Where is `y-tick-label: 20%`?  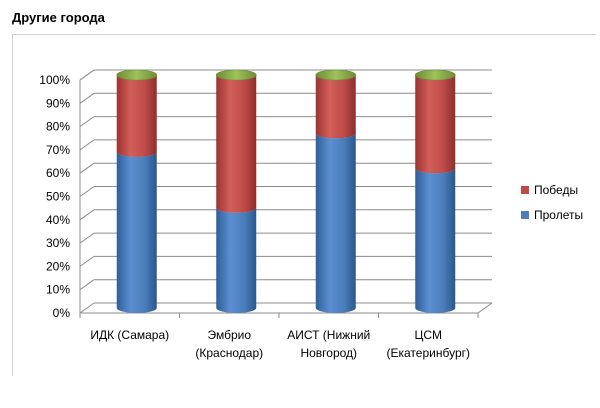 y-tick-label: 20% is located at coordinates (58, 266).